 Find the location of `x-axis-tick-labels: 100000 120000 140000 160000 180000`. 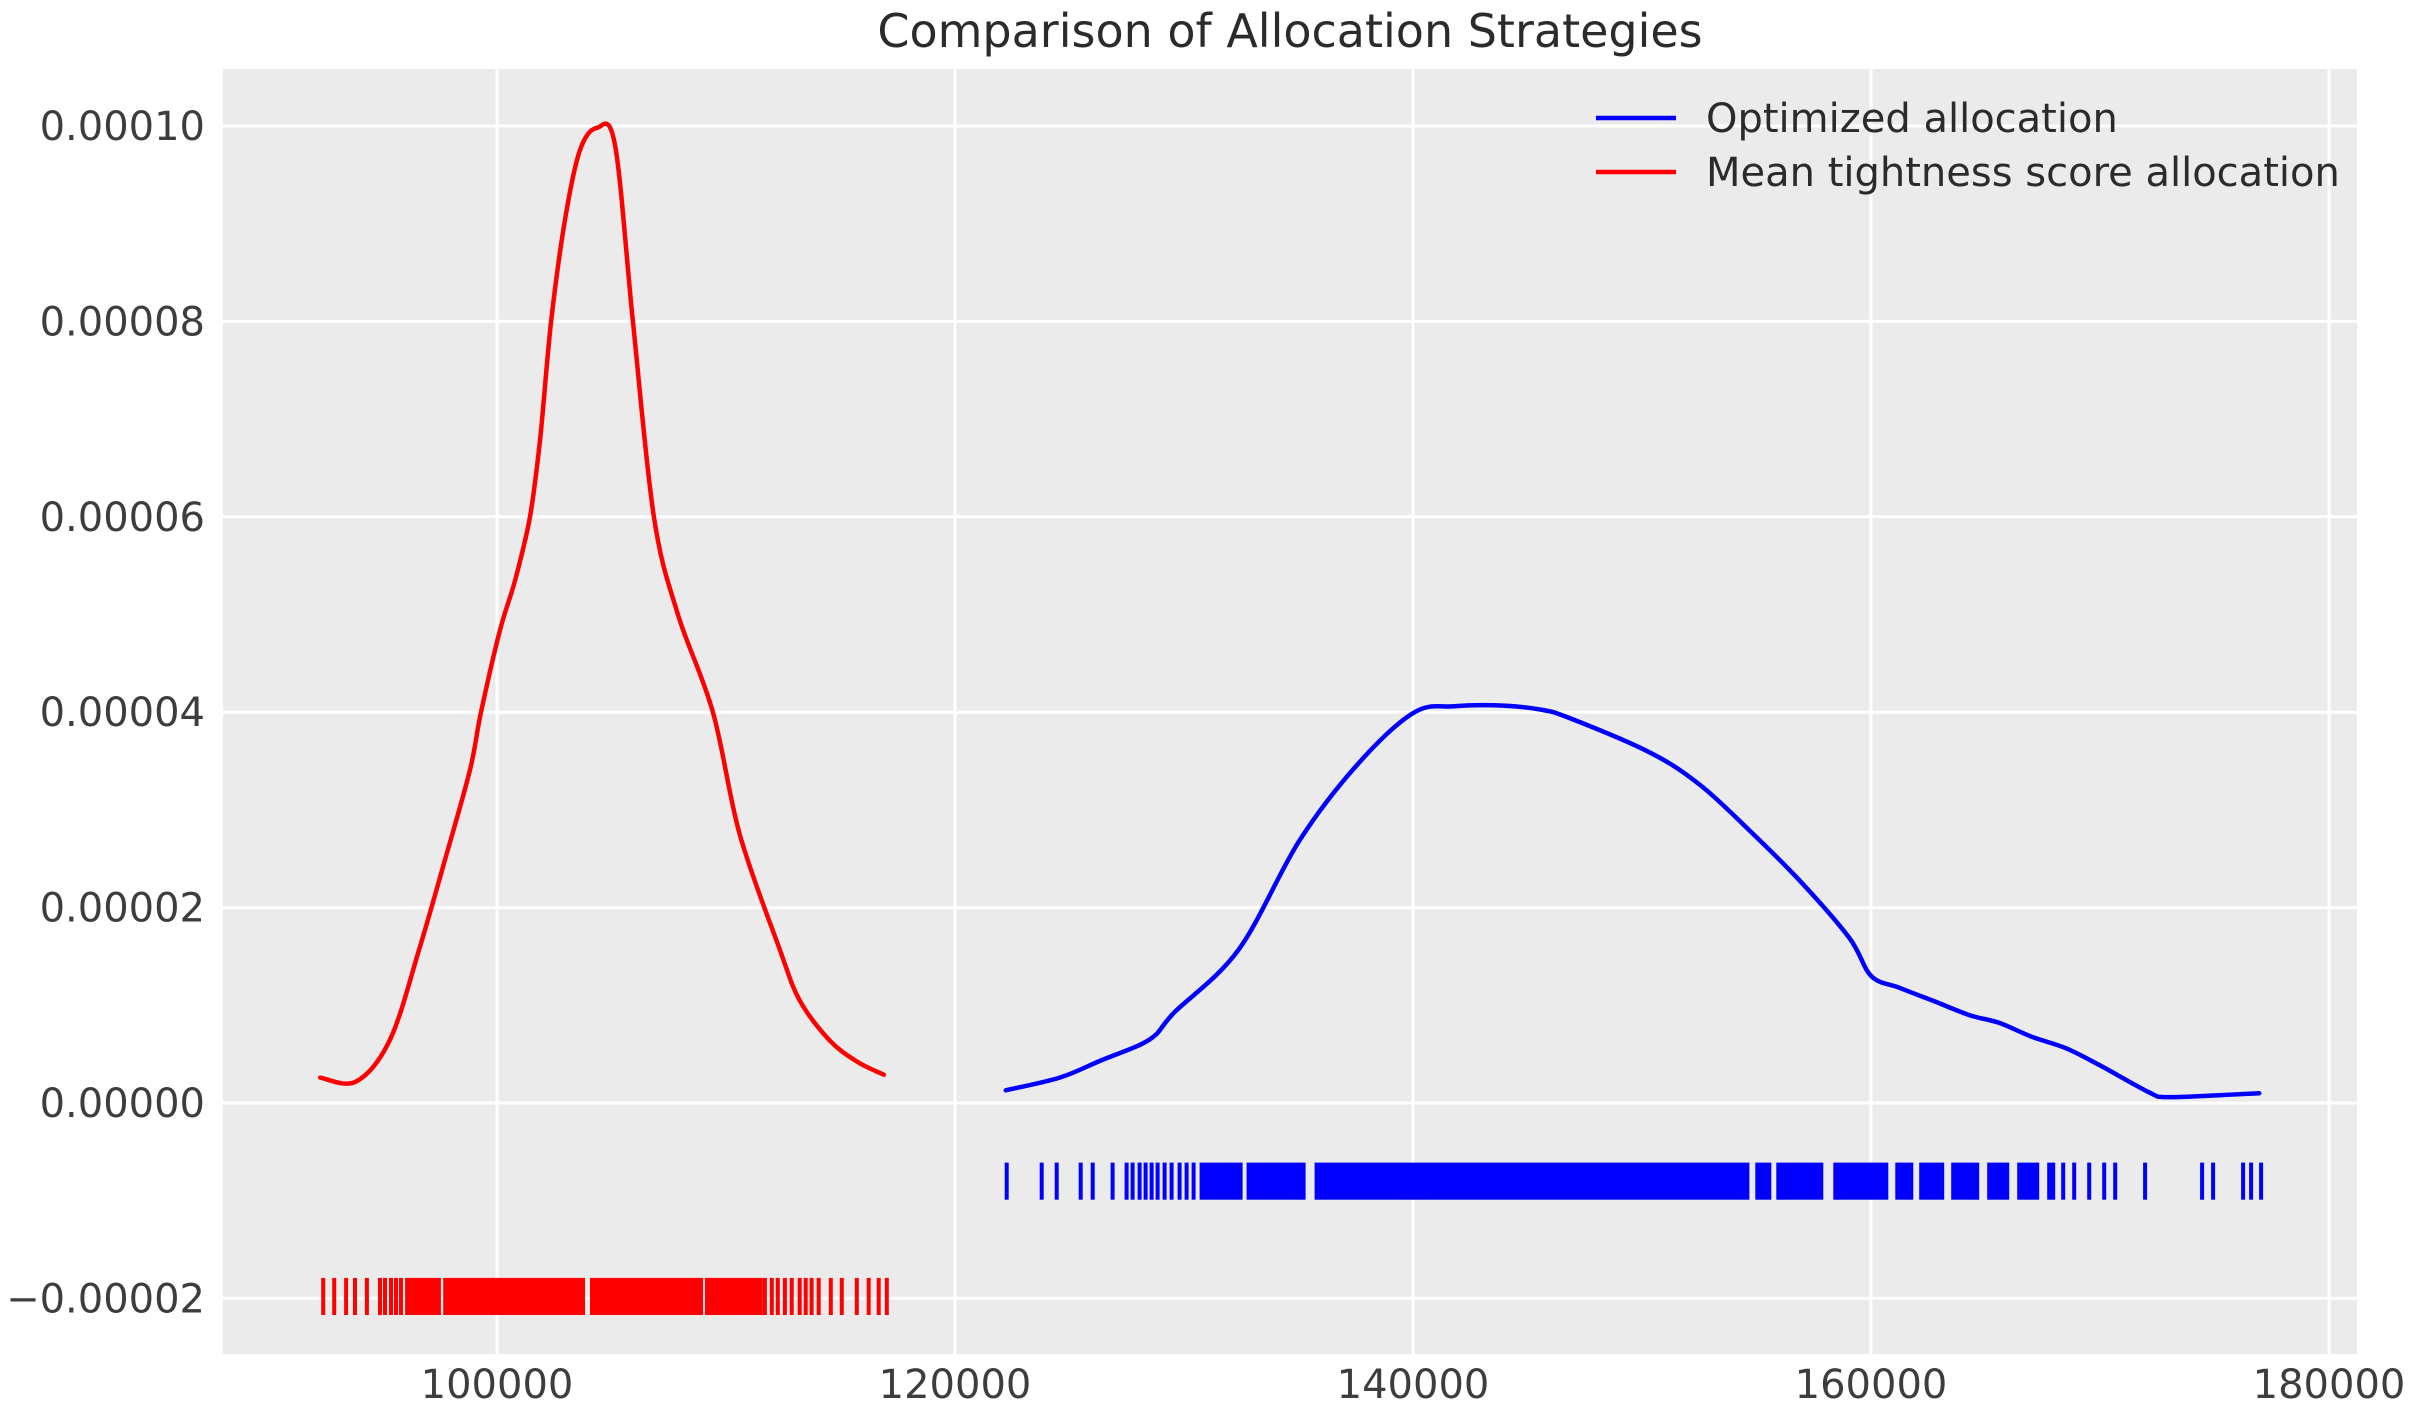

x-axis-tick-labels: 100000 120000 140000 160000 180000 is located at coordinates (1413, 1385).